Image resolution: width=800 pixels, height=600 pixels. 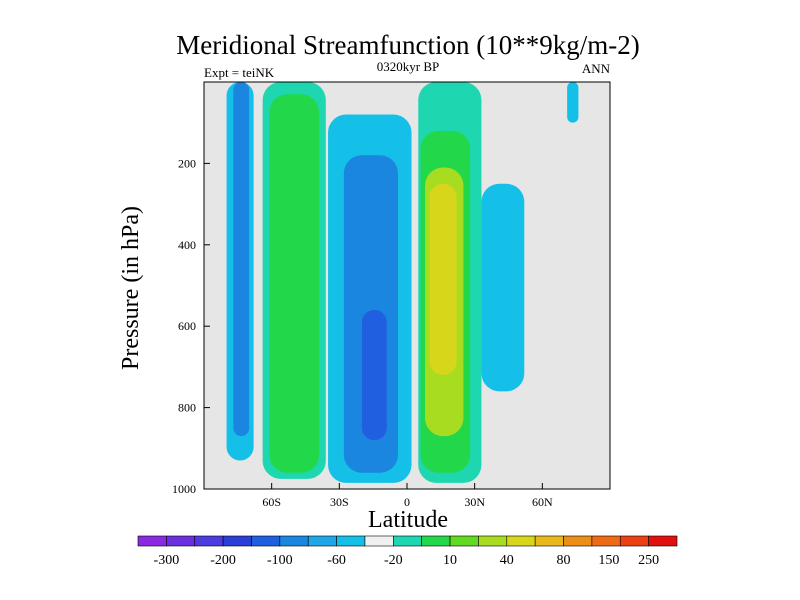 What do you see at coordinates (339, 502) in the screenshot?
I see `x-tick-label: 30S` at bounding box center [339, 502].